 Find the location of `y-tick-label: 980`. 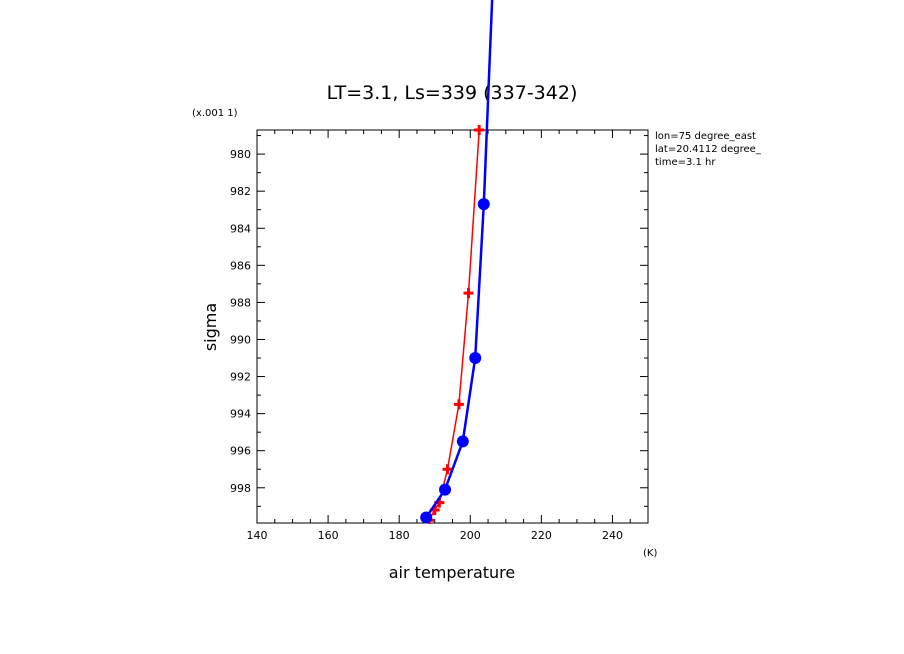

y-tick-label: 980 is located at coordinates (240, 154).